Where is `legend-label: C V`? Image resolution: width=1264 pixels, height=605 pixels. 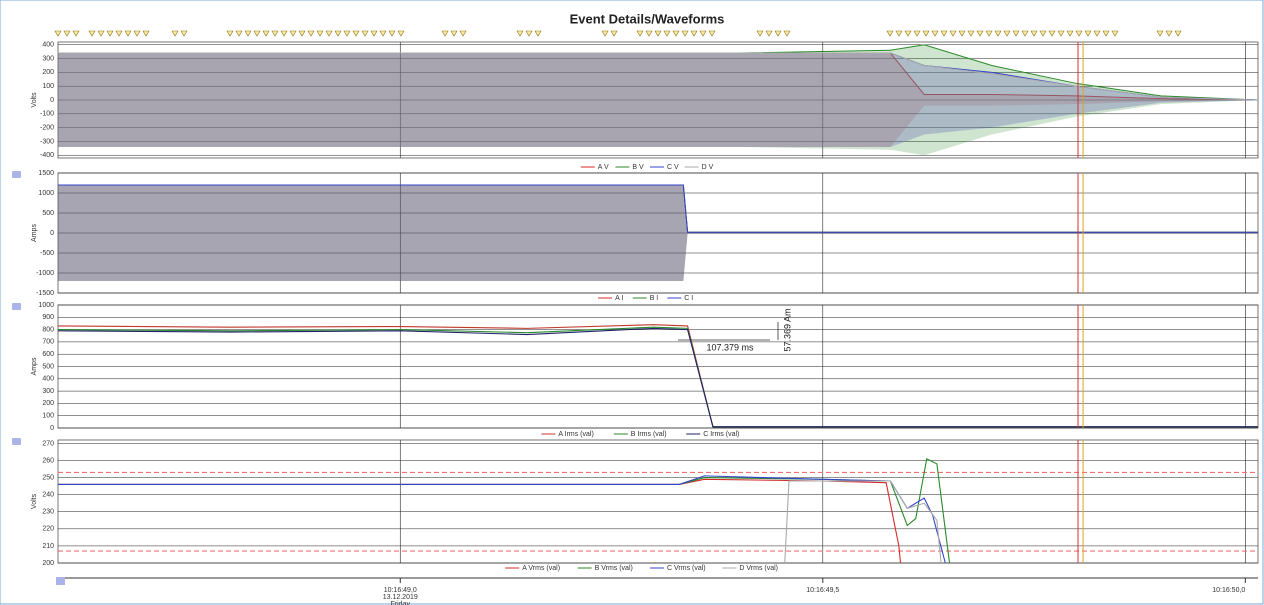
legend-label: C V is located at coordinates (673, 167).